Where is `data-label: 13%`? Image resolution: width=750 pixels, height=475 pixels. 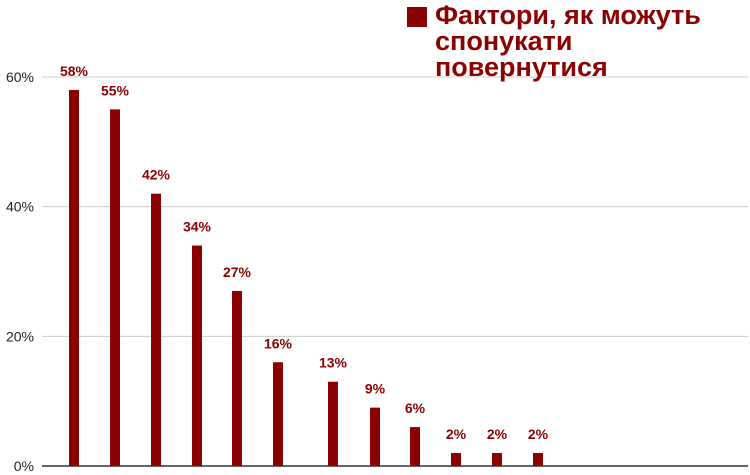 data-label: 13% is located at coordinates (333, 363).